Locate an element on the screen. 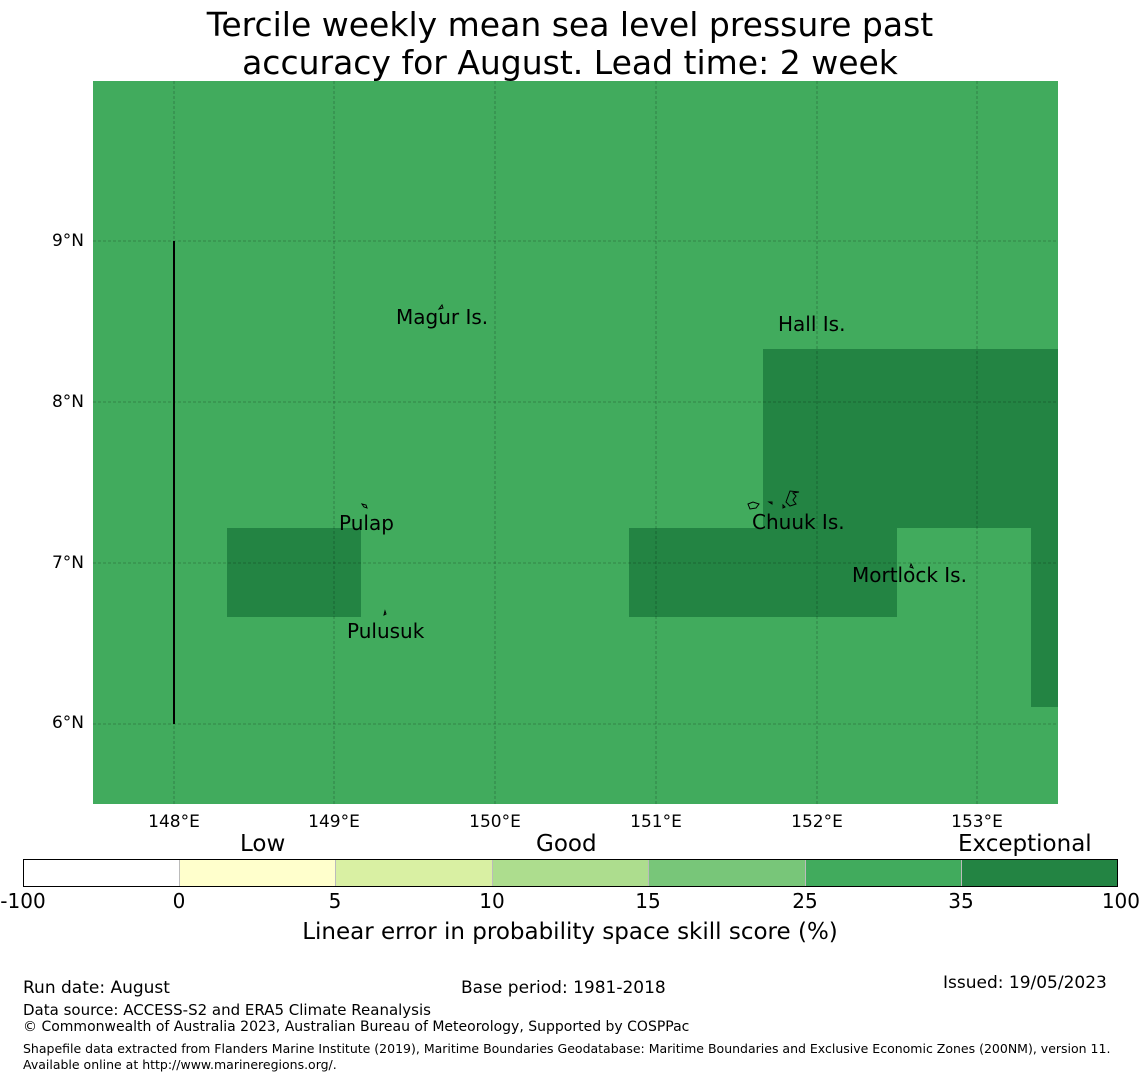 The width and height of the screenshot is (1140, 1080). place-label-magur: Magur Is. is located at coordinates (442, 317).